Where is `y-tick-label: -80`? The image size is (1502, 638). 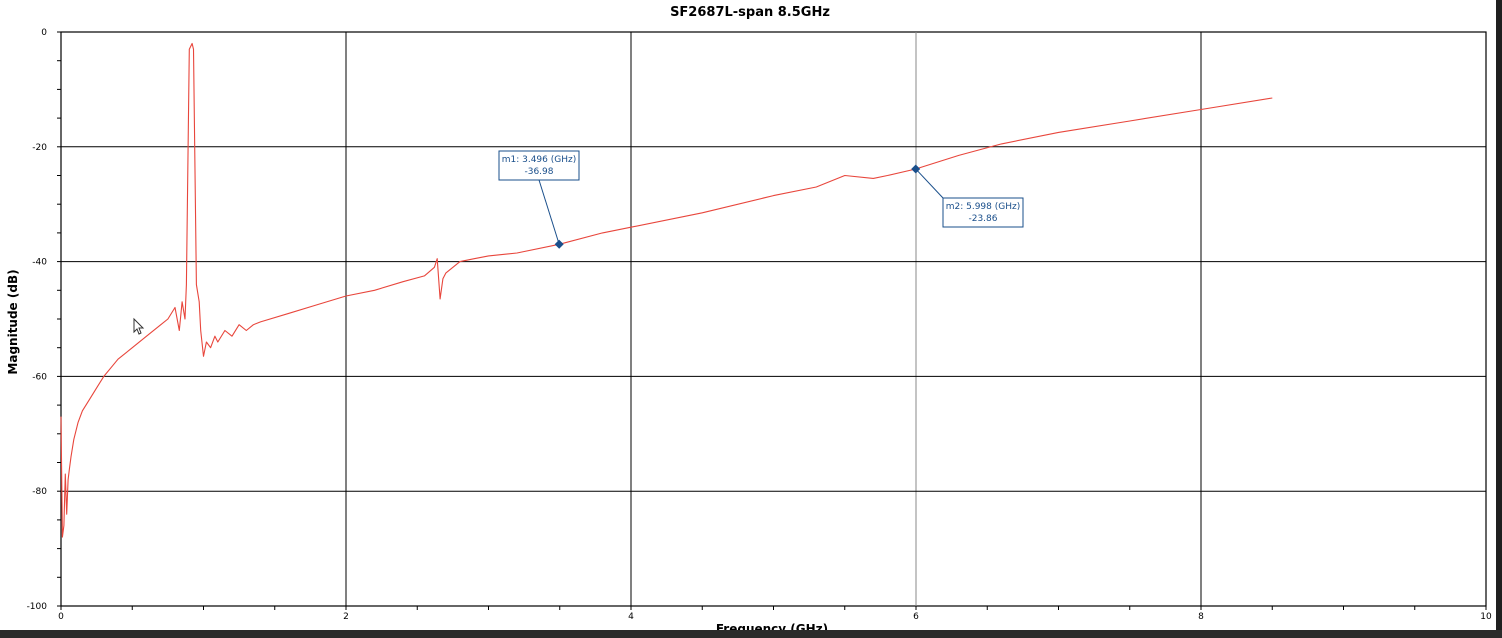
y-tick-label: -80 is located at coordinates (39, 492).